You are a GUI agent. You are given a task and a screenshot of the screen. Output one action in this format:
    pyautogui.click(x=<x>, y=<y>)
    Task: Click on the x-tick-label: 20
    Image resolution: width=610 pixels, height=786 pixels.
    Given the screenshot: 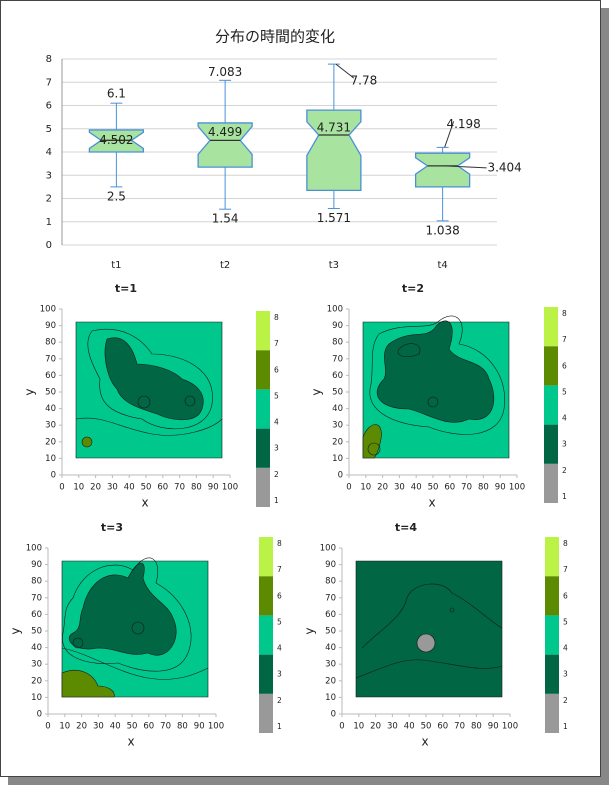 What is the action you would take?
    pyautogui.click(x=382, y=488)
    